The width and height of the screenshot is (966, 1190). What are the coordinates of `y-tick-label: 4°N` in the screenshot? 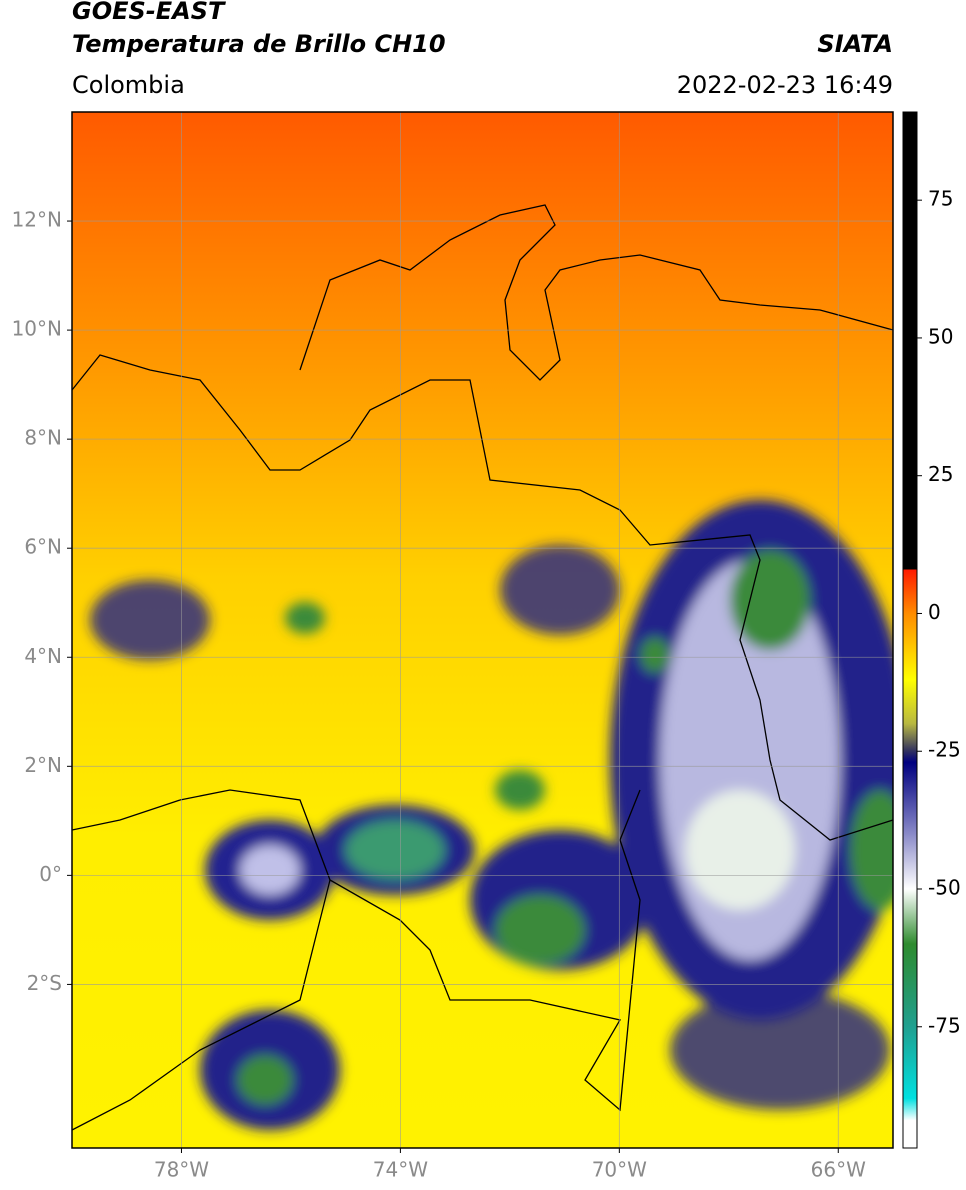 It's located at (43, 656).